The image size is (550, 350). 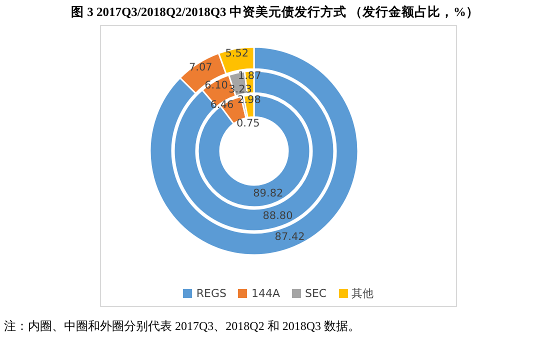 I want to click on legend-label: 144A, so click(x=265, y=293).